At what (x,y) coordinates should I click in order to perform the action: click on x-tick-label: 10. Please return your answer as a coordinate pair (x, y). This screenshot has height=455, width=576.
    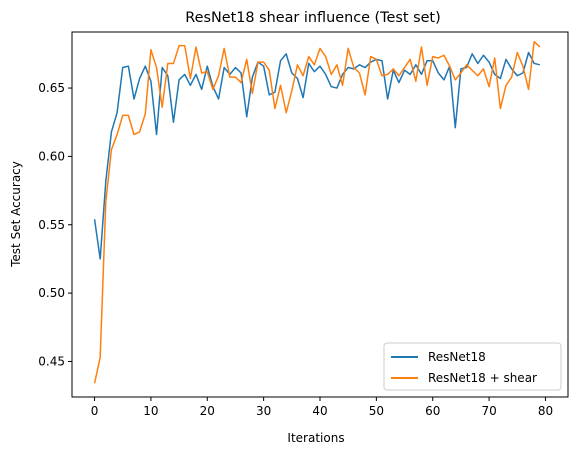
    Looking at the image, I should click on (150, 411).